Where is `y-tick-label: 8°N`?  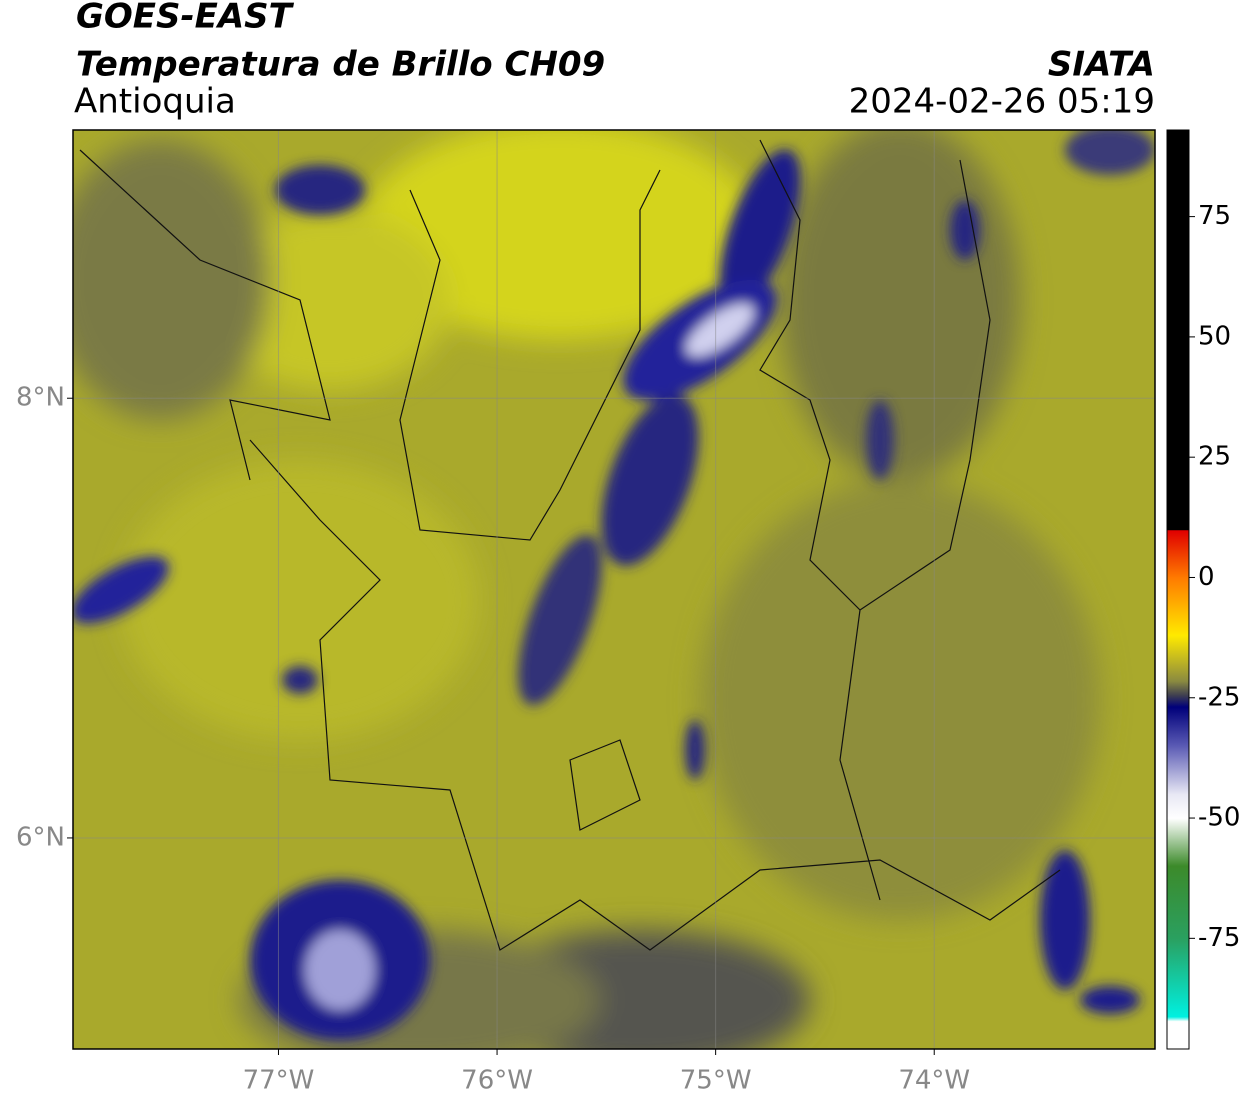
y-tick-label: 8°N is located at coordinates (40, 398).